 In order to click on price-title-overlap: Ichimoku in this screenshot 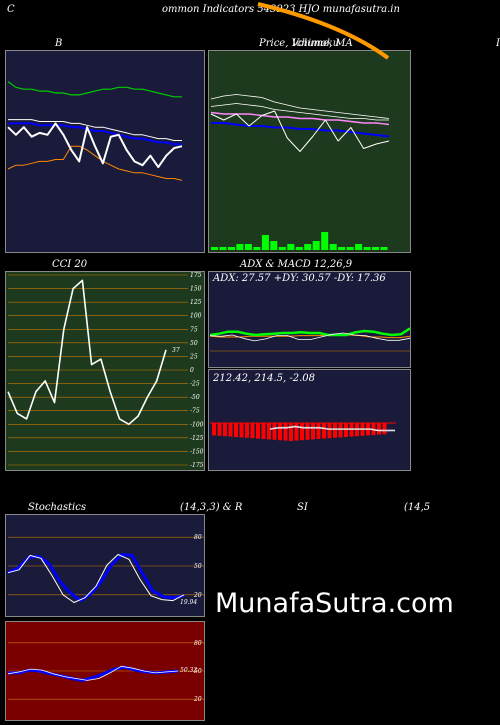, I will do `click(316, 43)`.